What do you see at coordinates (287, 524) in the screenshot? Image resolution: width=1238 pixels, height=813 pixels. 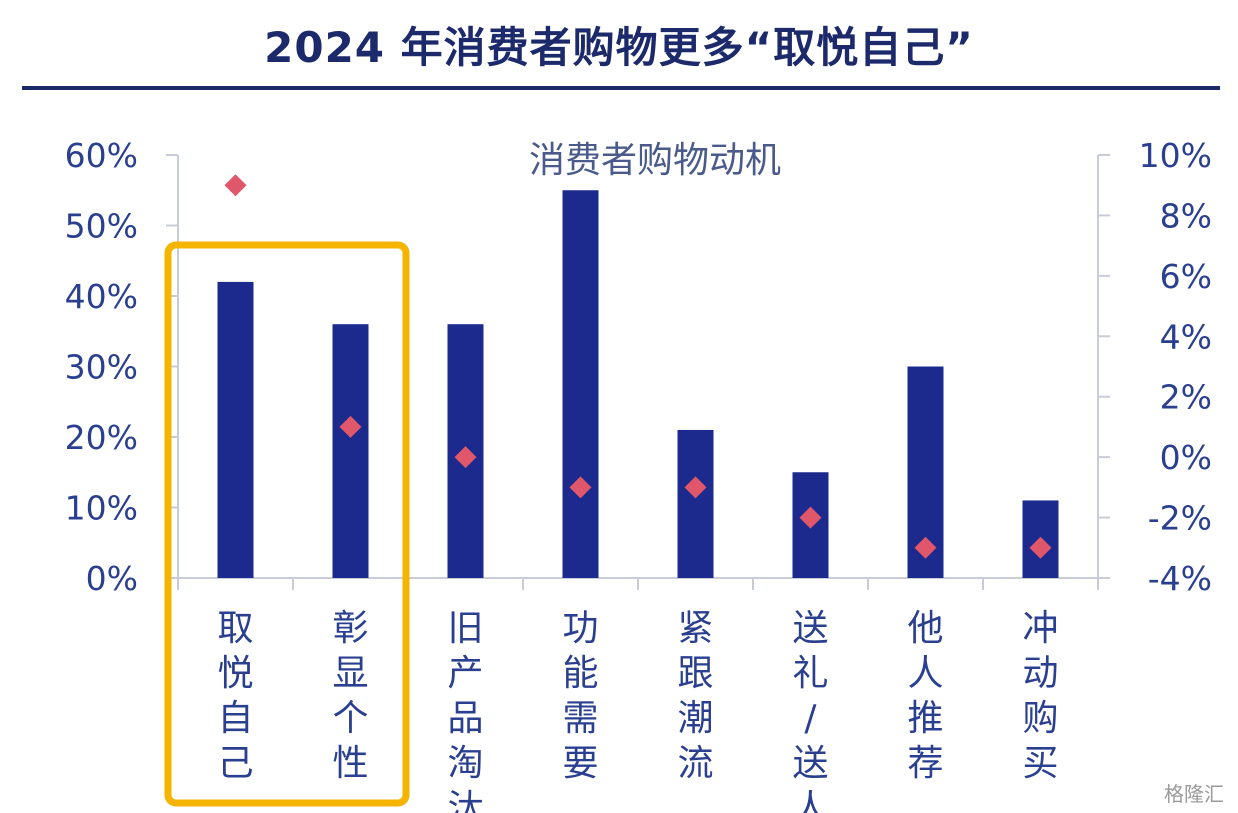 I see `highlight-box` at bounding box center [287, 524].